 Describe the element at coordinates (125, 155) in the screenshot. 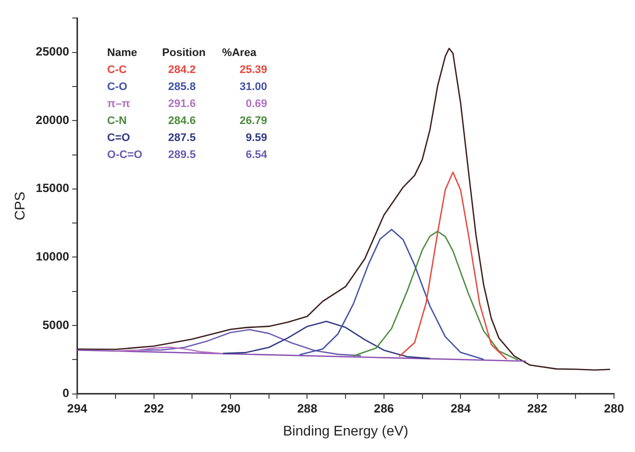

I see `text: O-C=O` at that location.